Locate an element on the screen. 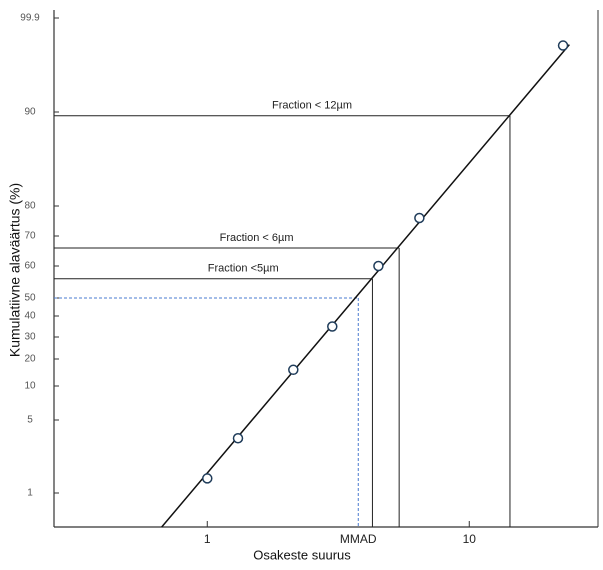 This screenshot has height=570, width=603. guide-label: Fraction < 6µm is located at coordinates (257, 238).